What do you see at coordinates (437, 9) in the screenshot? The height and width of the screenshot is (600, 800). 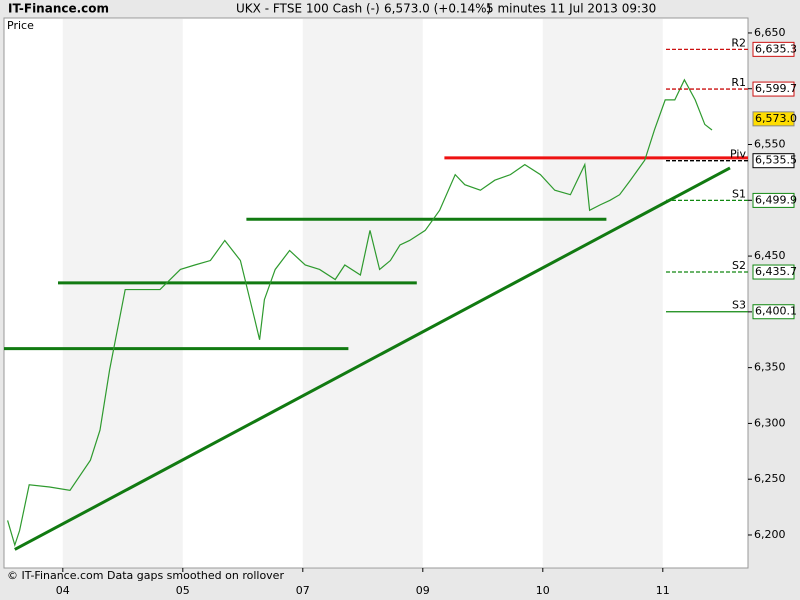 I see `last-change: 6,573.0 (+0.14%)` at bounding box center [437, 9].